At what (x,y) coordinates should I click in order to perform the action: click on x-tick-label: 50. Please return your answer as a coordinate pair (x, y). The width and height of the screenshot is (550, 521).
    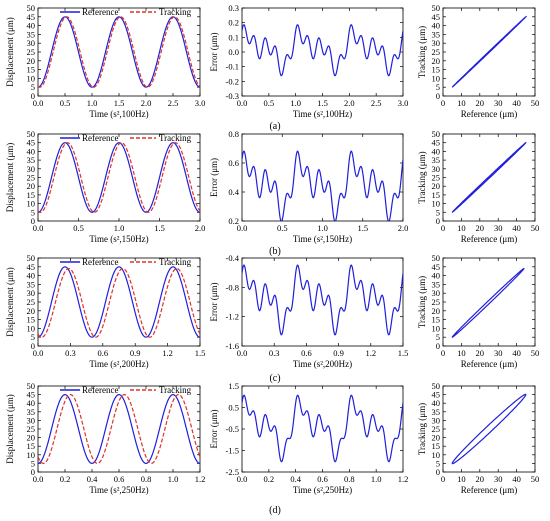
    Looking at the image, I should click on (535, 103).